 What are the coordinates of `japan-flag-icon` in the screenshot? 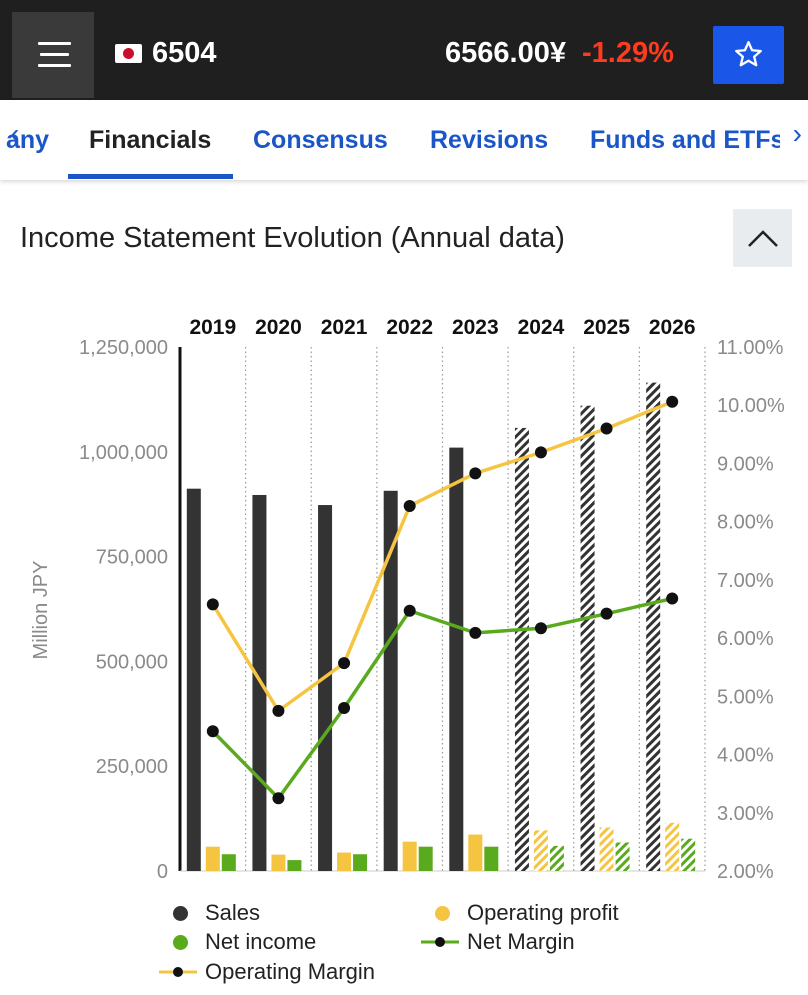 It's located at (128, 53).